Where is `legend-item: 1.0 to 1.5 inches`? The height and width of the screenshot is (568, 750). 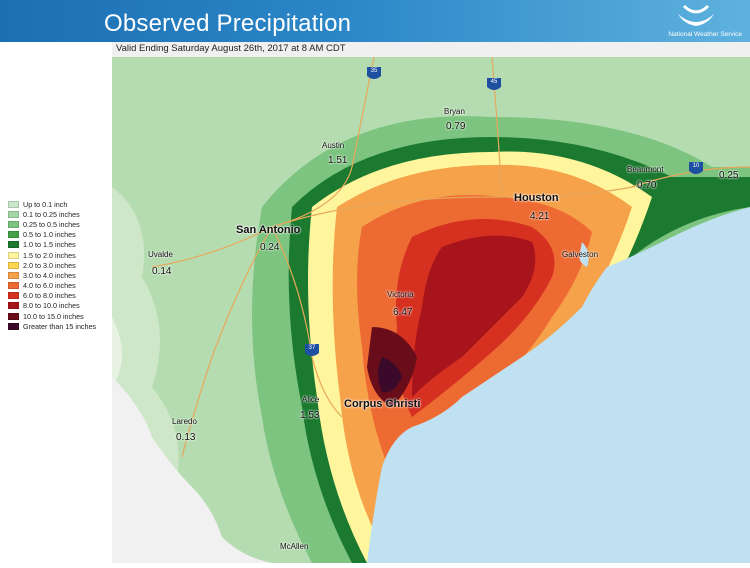
legend-item: 1.0 to 1.5 inches is located at coordinates (63, 245).